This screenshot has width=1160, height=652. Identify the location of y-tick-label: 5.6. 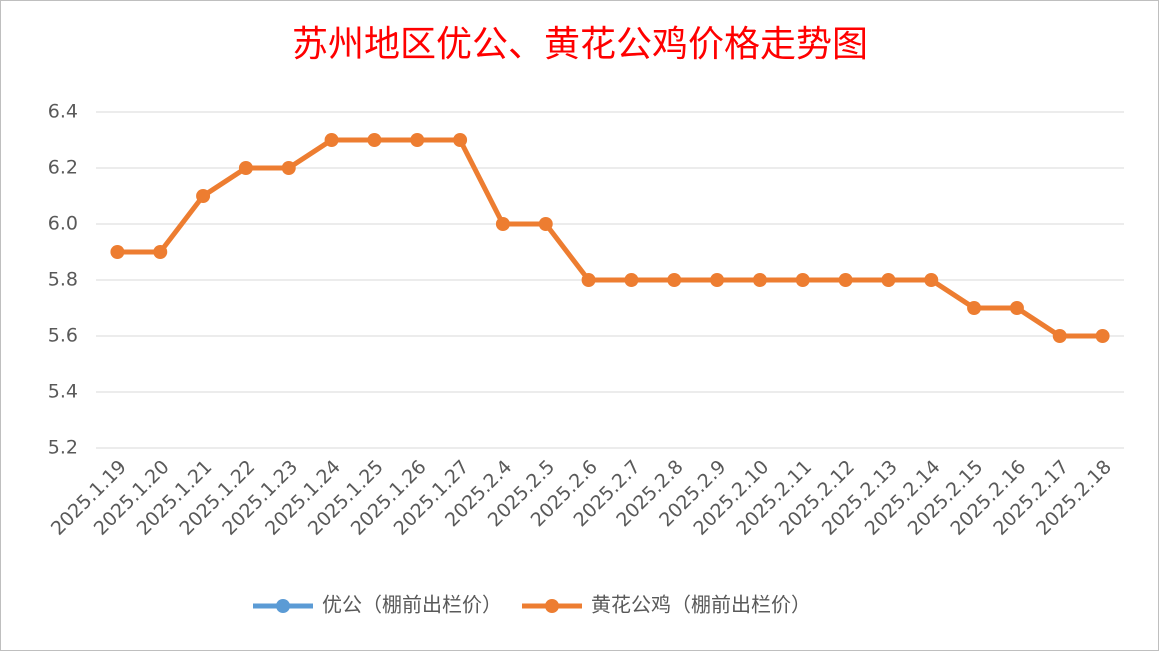
(63, 336).